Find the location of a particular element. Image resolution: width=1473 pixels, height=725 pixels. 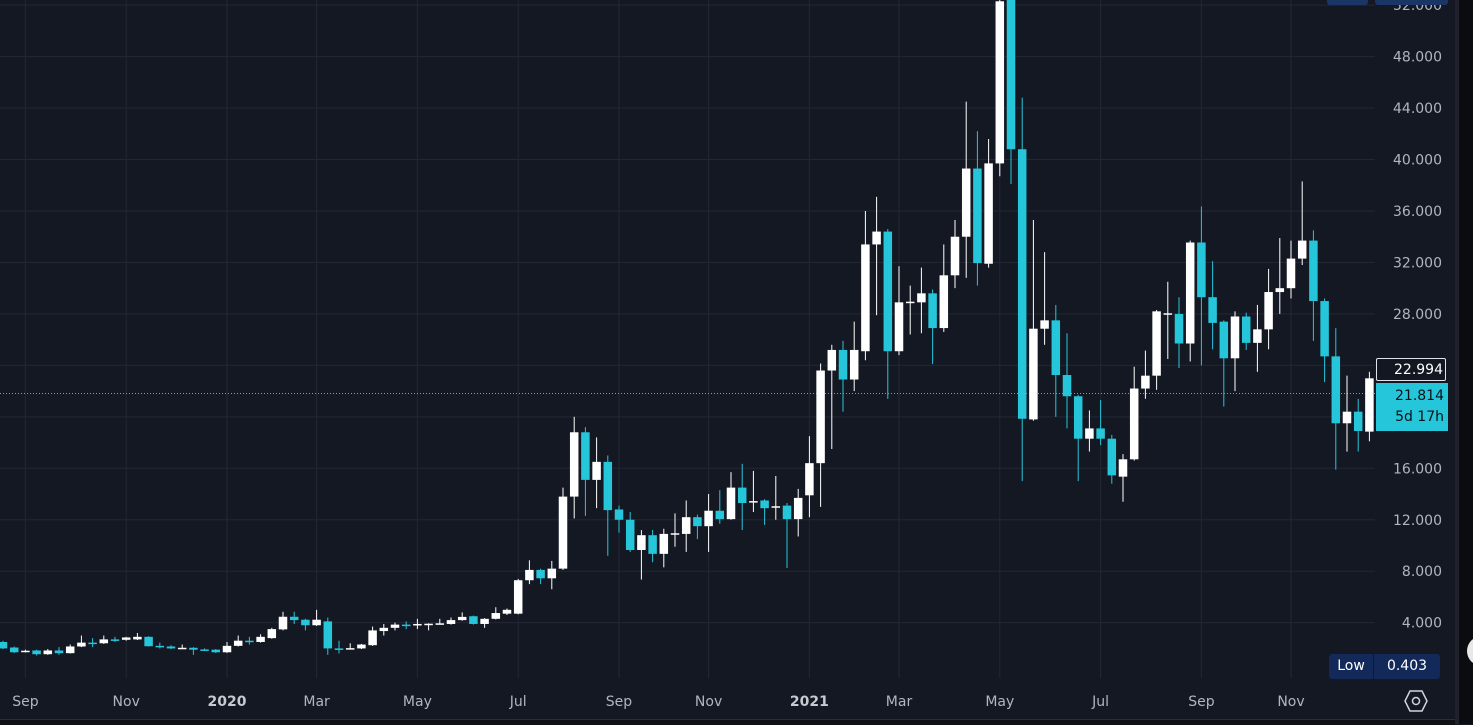

price-tick-label: 48.000 is located at coordinates (1417, 58).